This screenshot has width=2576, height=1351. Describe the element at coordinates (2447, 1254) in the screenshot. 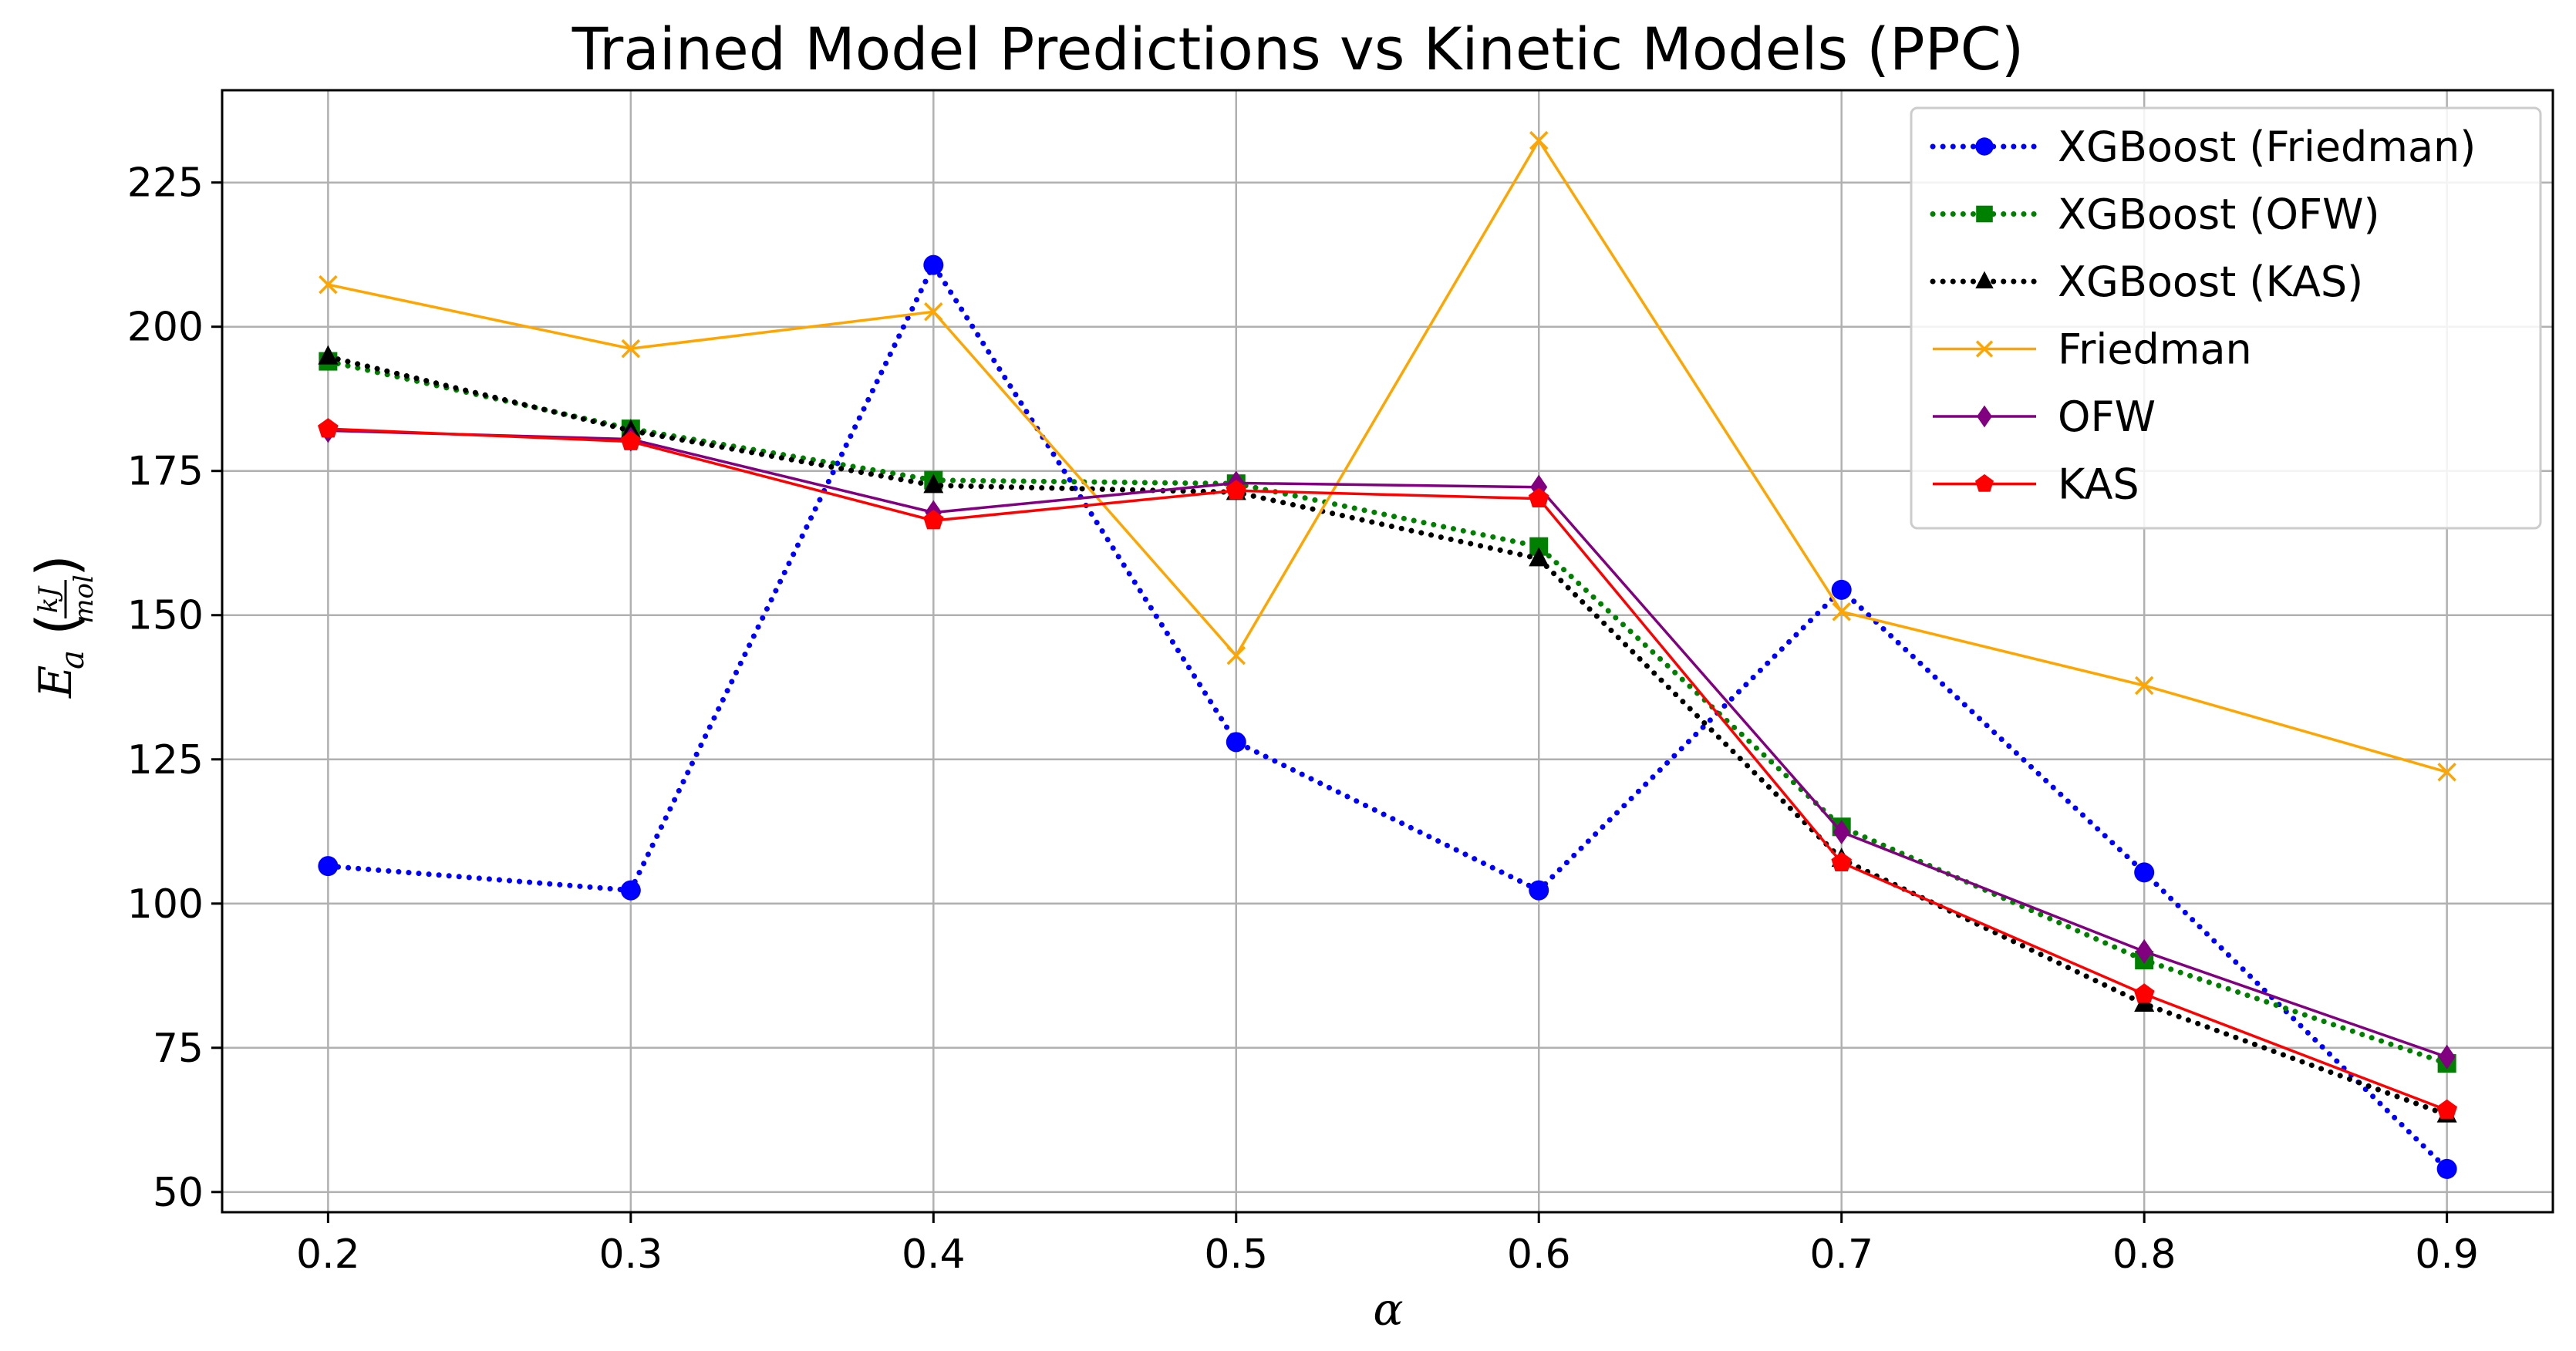

I see `x-tick-label: 0.9` at that location.